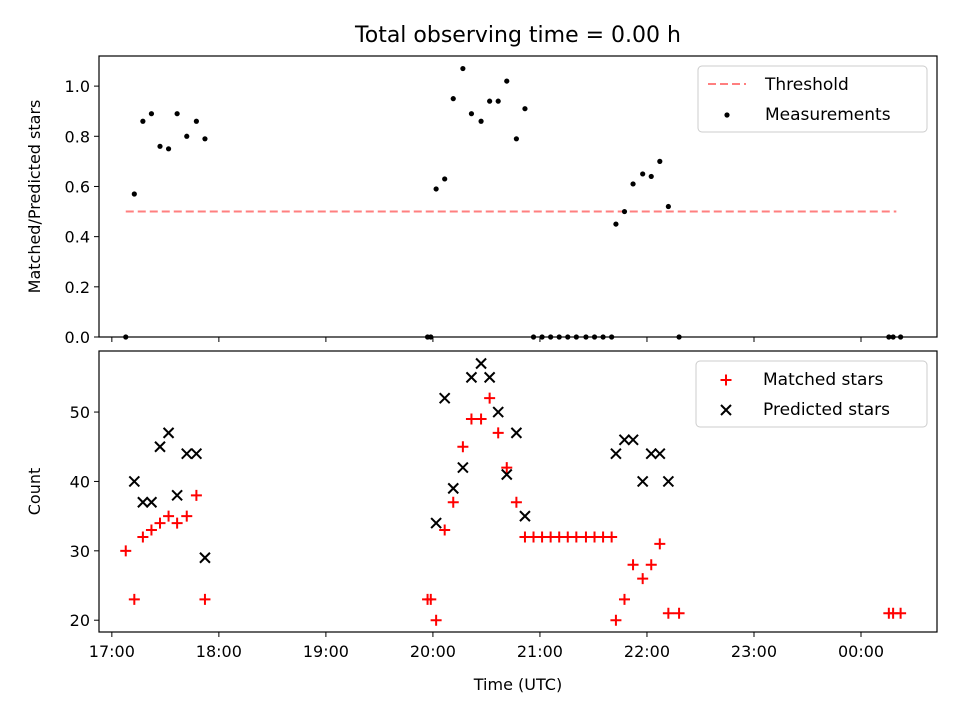 This screenshot has width=960, height=720. What do you see at coordinates (77, 237) in the screenshot?
I see `y-tick-label: 0.4` at bounding box center [77, 237].